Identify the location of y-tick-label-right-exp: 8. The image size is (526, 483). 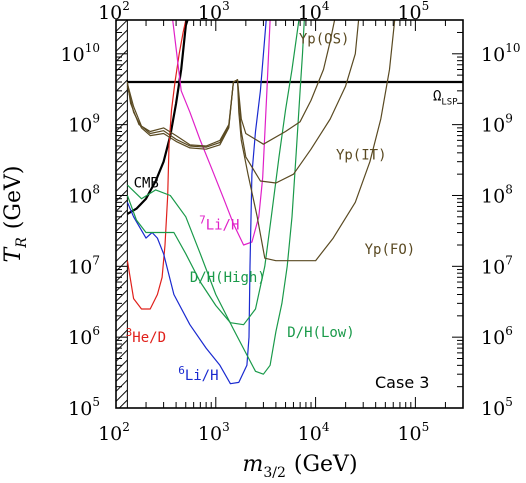
(509, 189).